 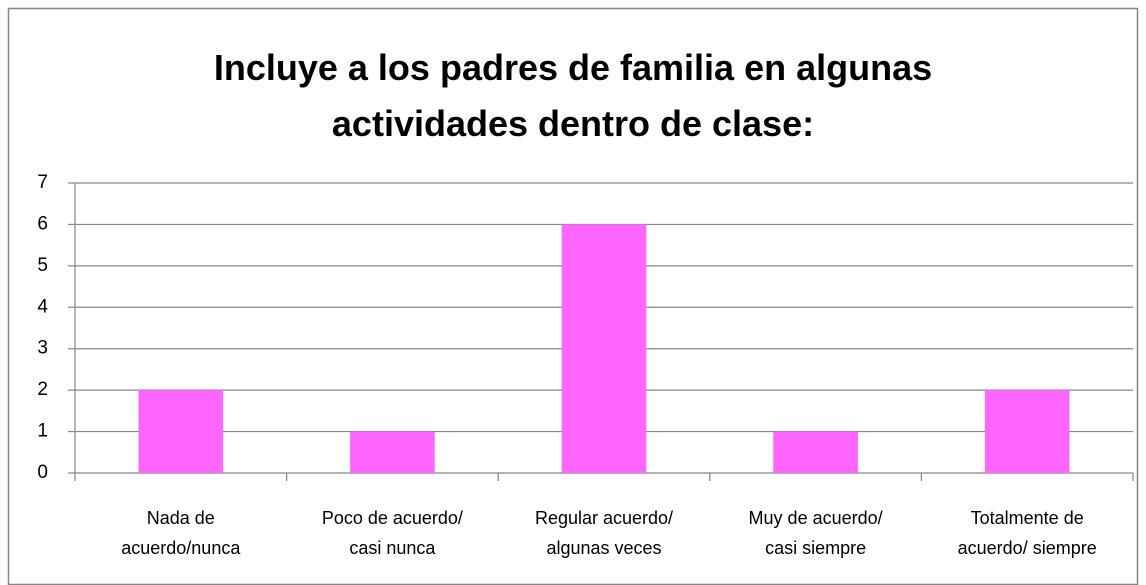 What do you see at coordinates (42, 223) in the screenshot?
I see `y-tick-label: 6` at bounding box center [42, 223].